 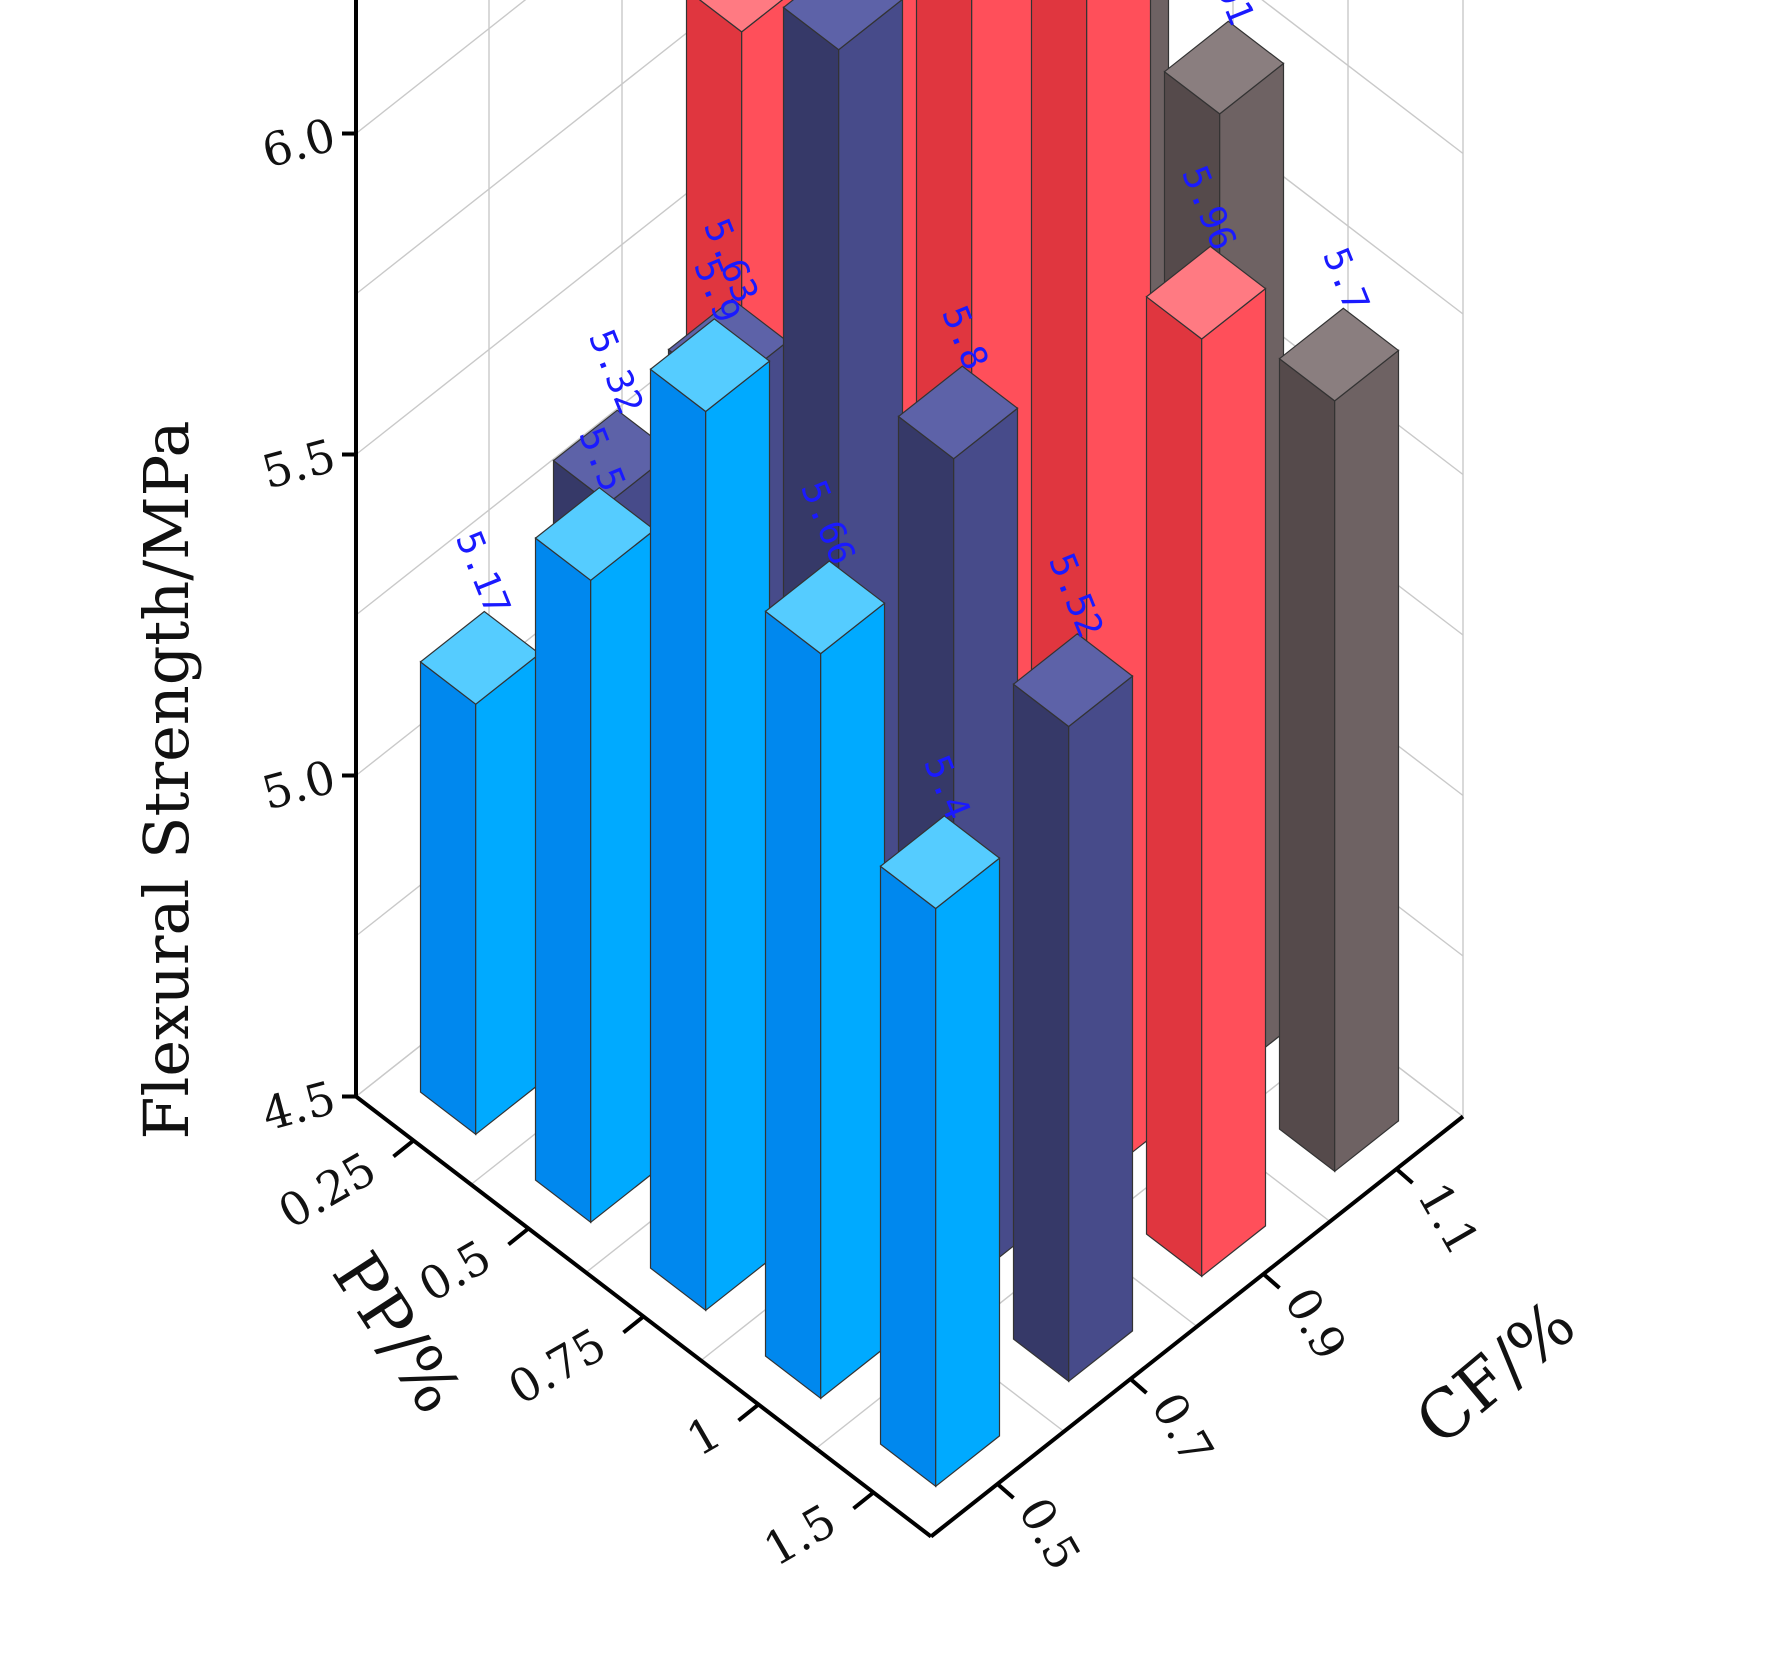 I want to click on bar-pp0.5-cf0.5, so click(x=595, y=855).